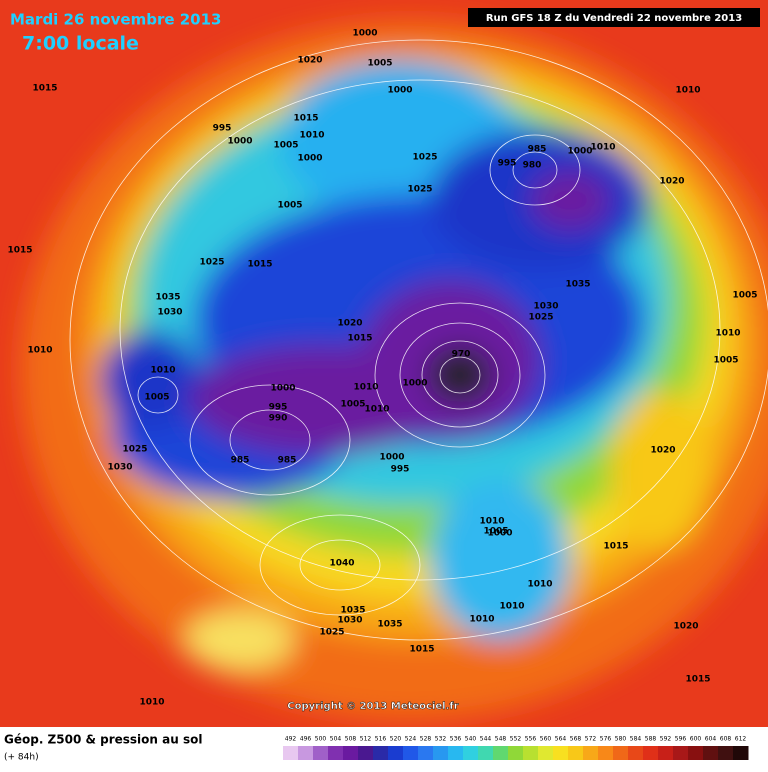 The image size is (768, 772). I want to click on colorbar-label: 520, so click(396, 739).